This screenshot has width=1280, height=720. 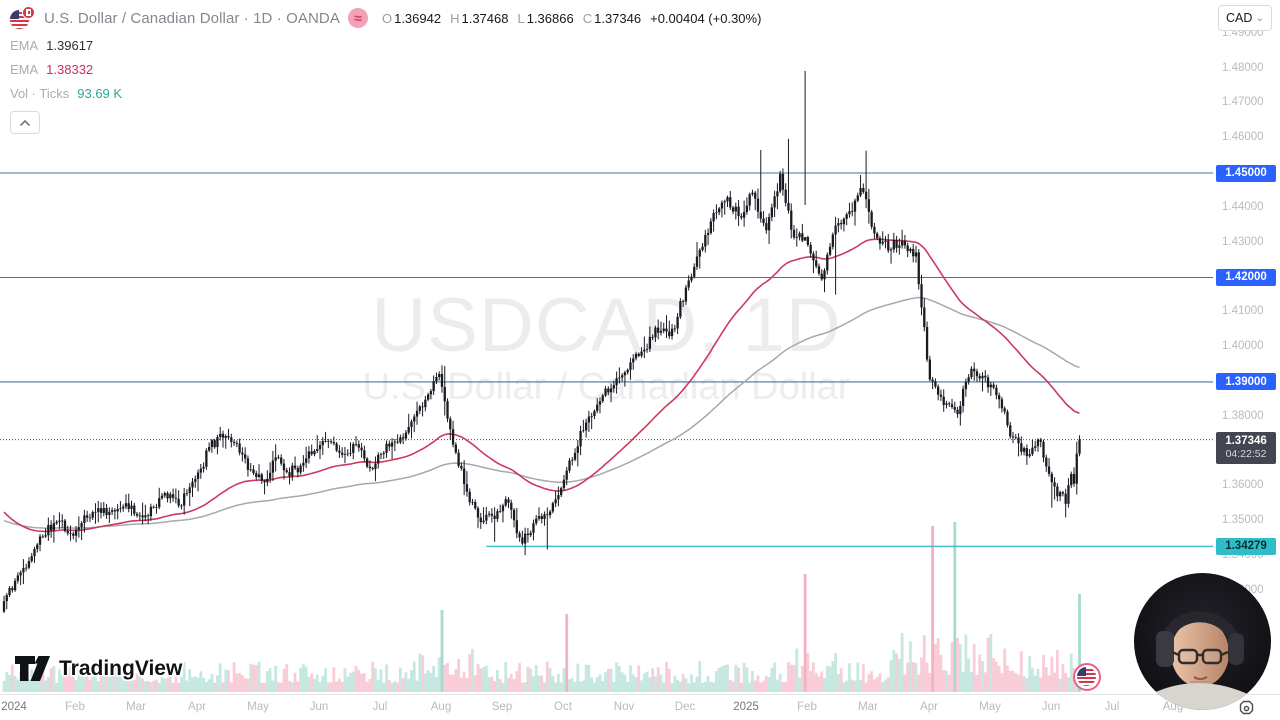 What do you see at coordinates (1243, 67) in the screenshot?
I see `price-tick-label: 1.48000` at bounding box center [1243, 67].